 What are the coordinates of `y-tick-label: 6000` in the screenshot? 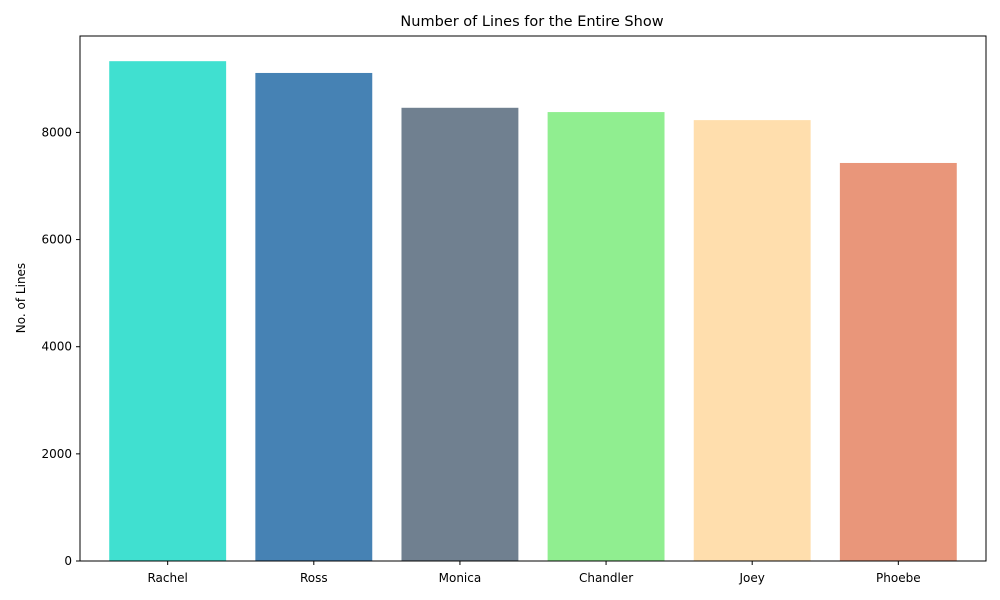 It's located at (56, 240).